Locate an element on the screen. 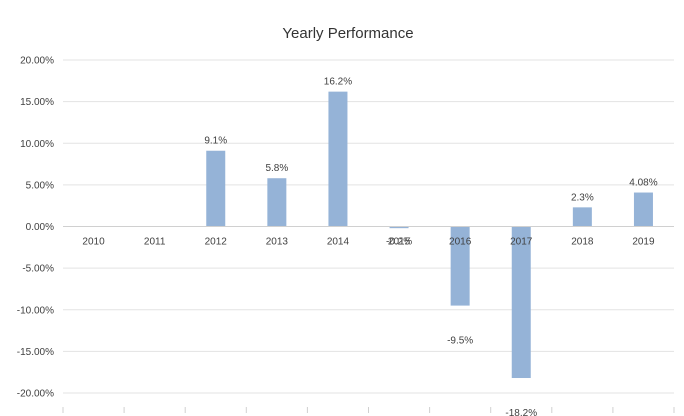 This screenshot has width=684, height=416. data-label: -0.2% is located at coordinates (399, 242).